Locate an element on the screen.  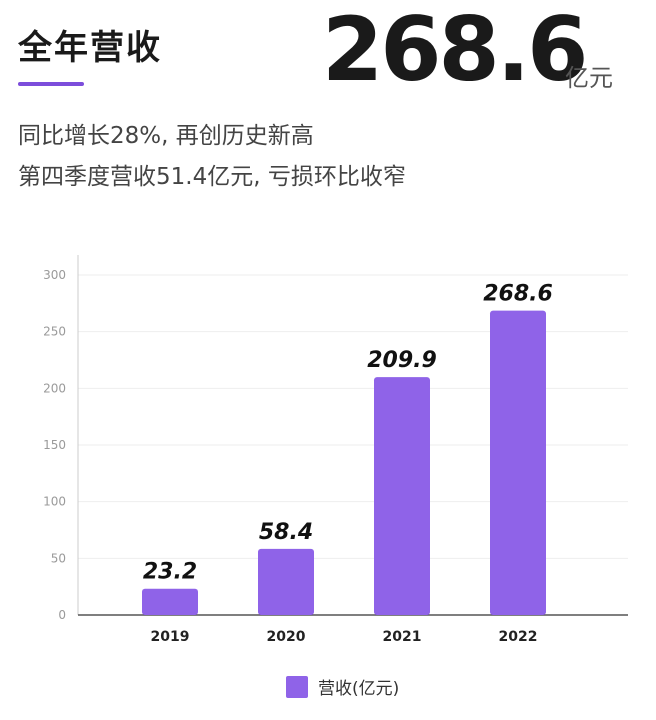
data-label: 23.2 is located at coordinates (170, 572).